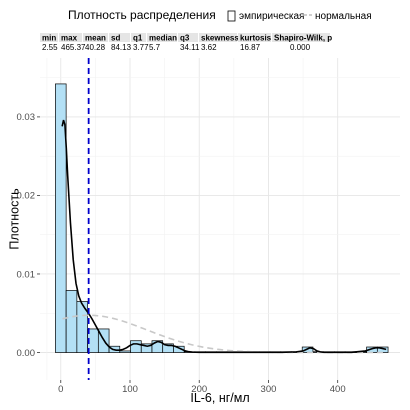 The image size is (410, 410). I want to click on x-axis-ticks: 0 100 200 300 400, so click(202, 387).